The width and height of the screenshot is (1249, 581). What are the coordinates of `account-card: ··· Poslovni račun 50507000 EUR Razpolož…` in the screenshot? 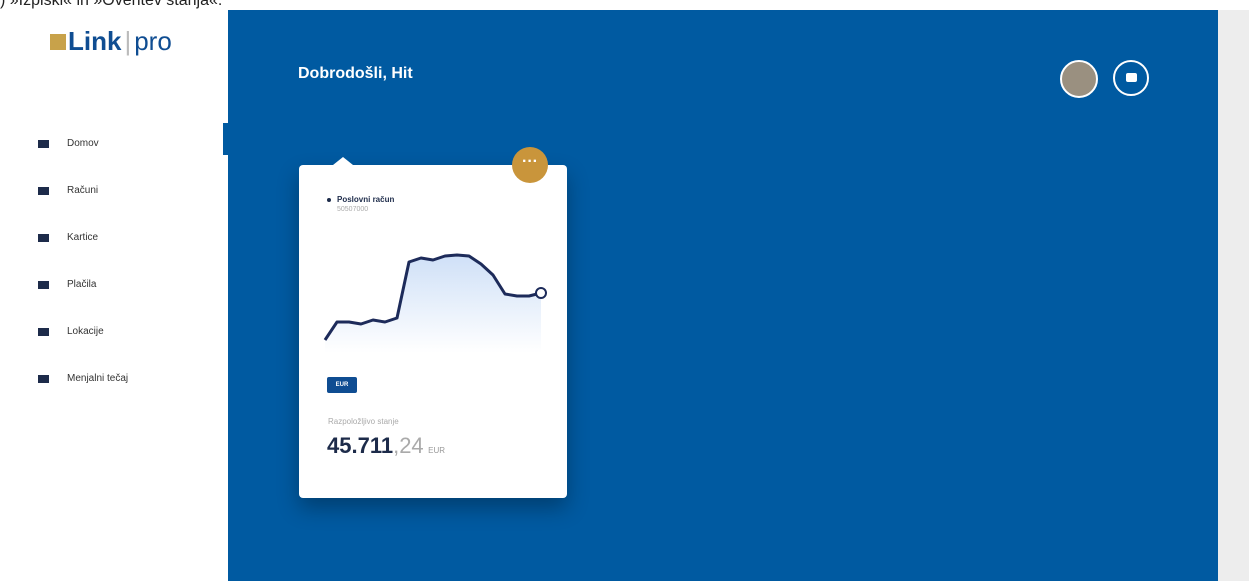 It's located at (433, 322).